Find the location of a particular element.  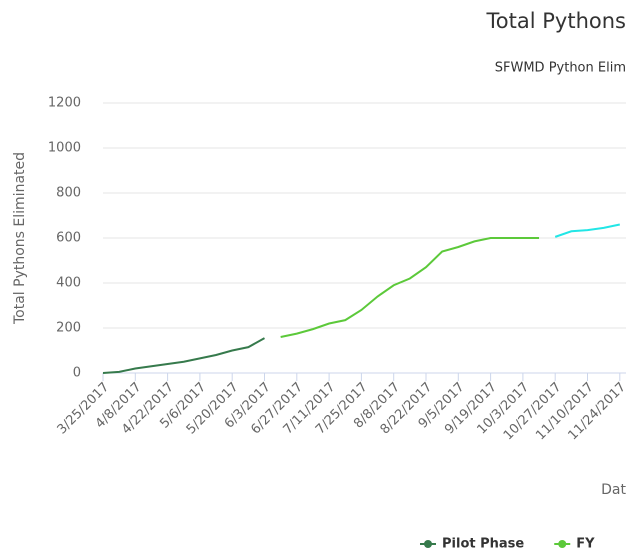

legend-label: FY is located at coordinates (585, 544).